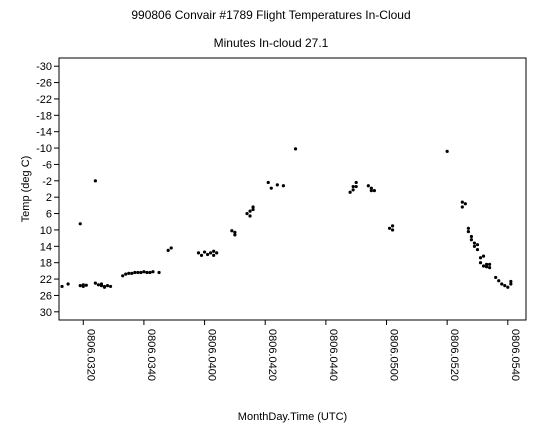 This screenshot has width=542, height=429. What do you see at coordinates (47, 182) in the screenshot?
I see `y-tick-label: -2` at bounding box center [47, 182].